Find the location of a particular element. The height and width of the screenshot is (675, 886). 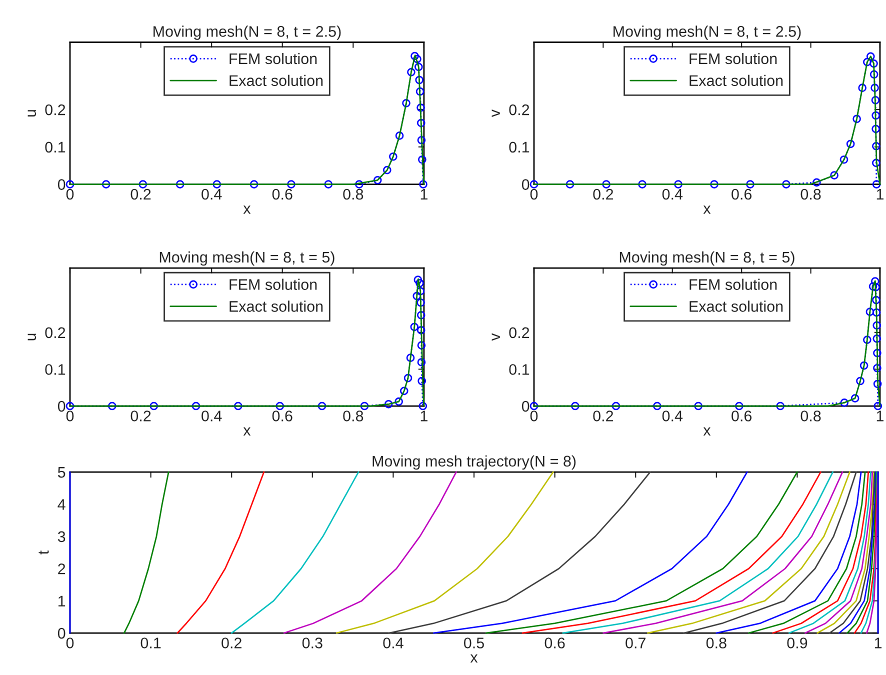

y-tick-label: 1 is located at coordinates (62, 601).